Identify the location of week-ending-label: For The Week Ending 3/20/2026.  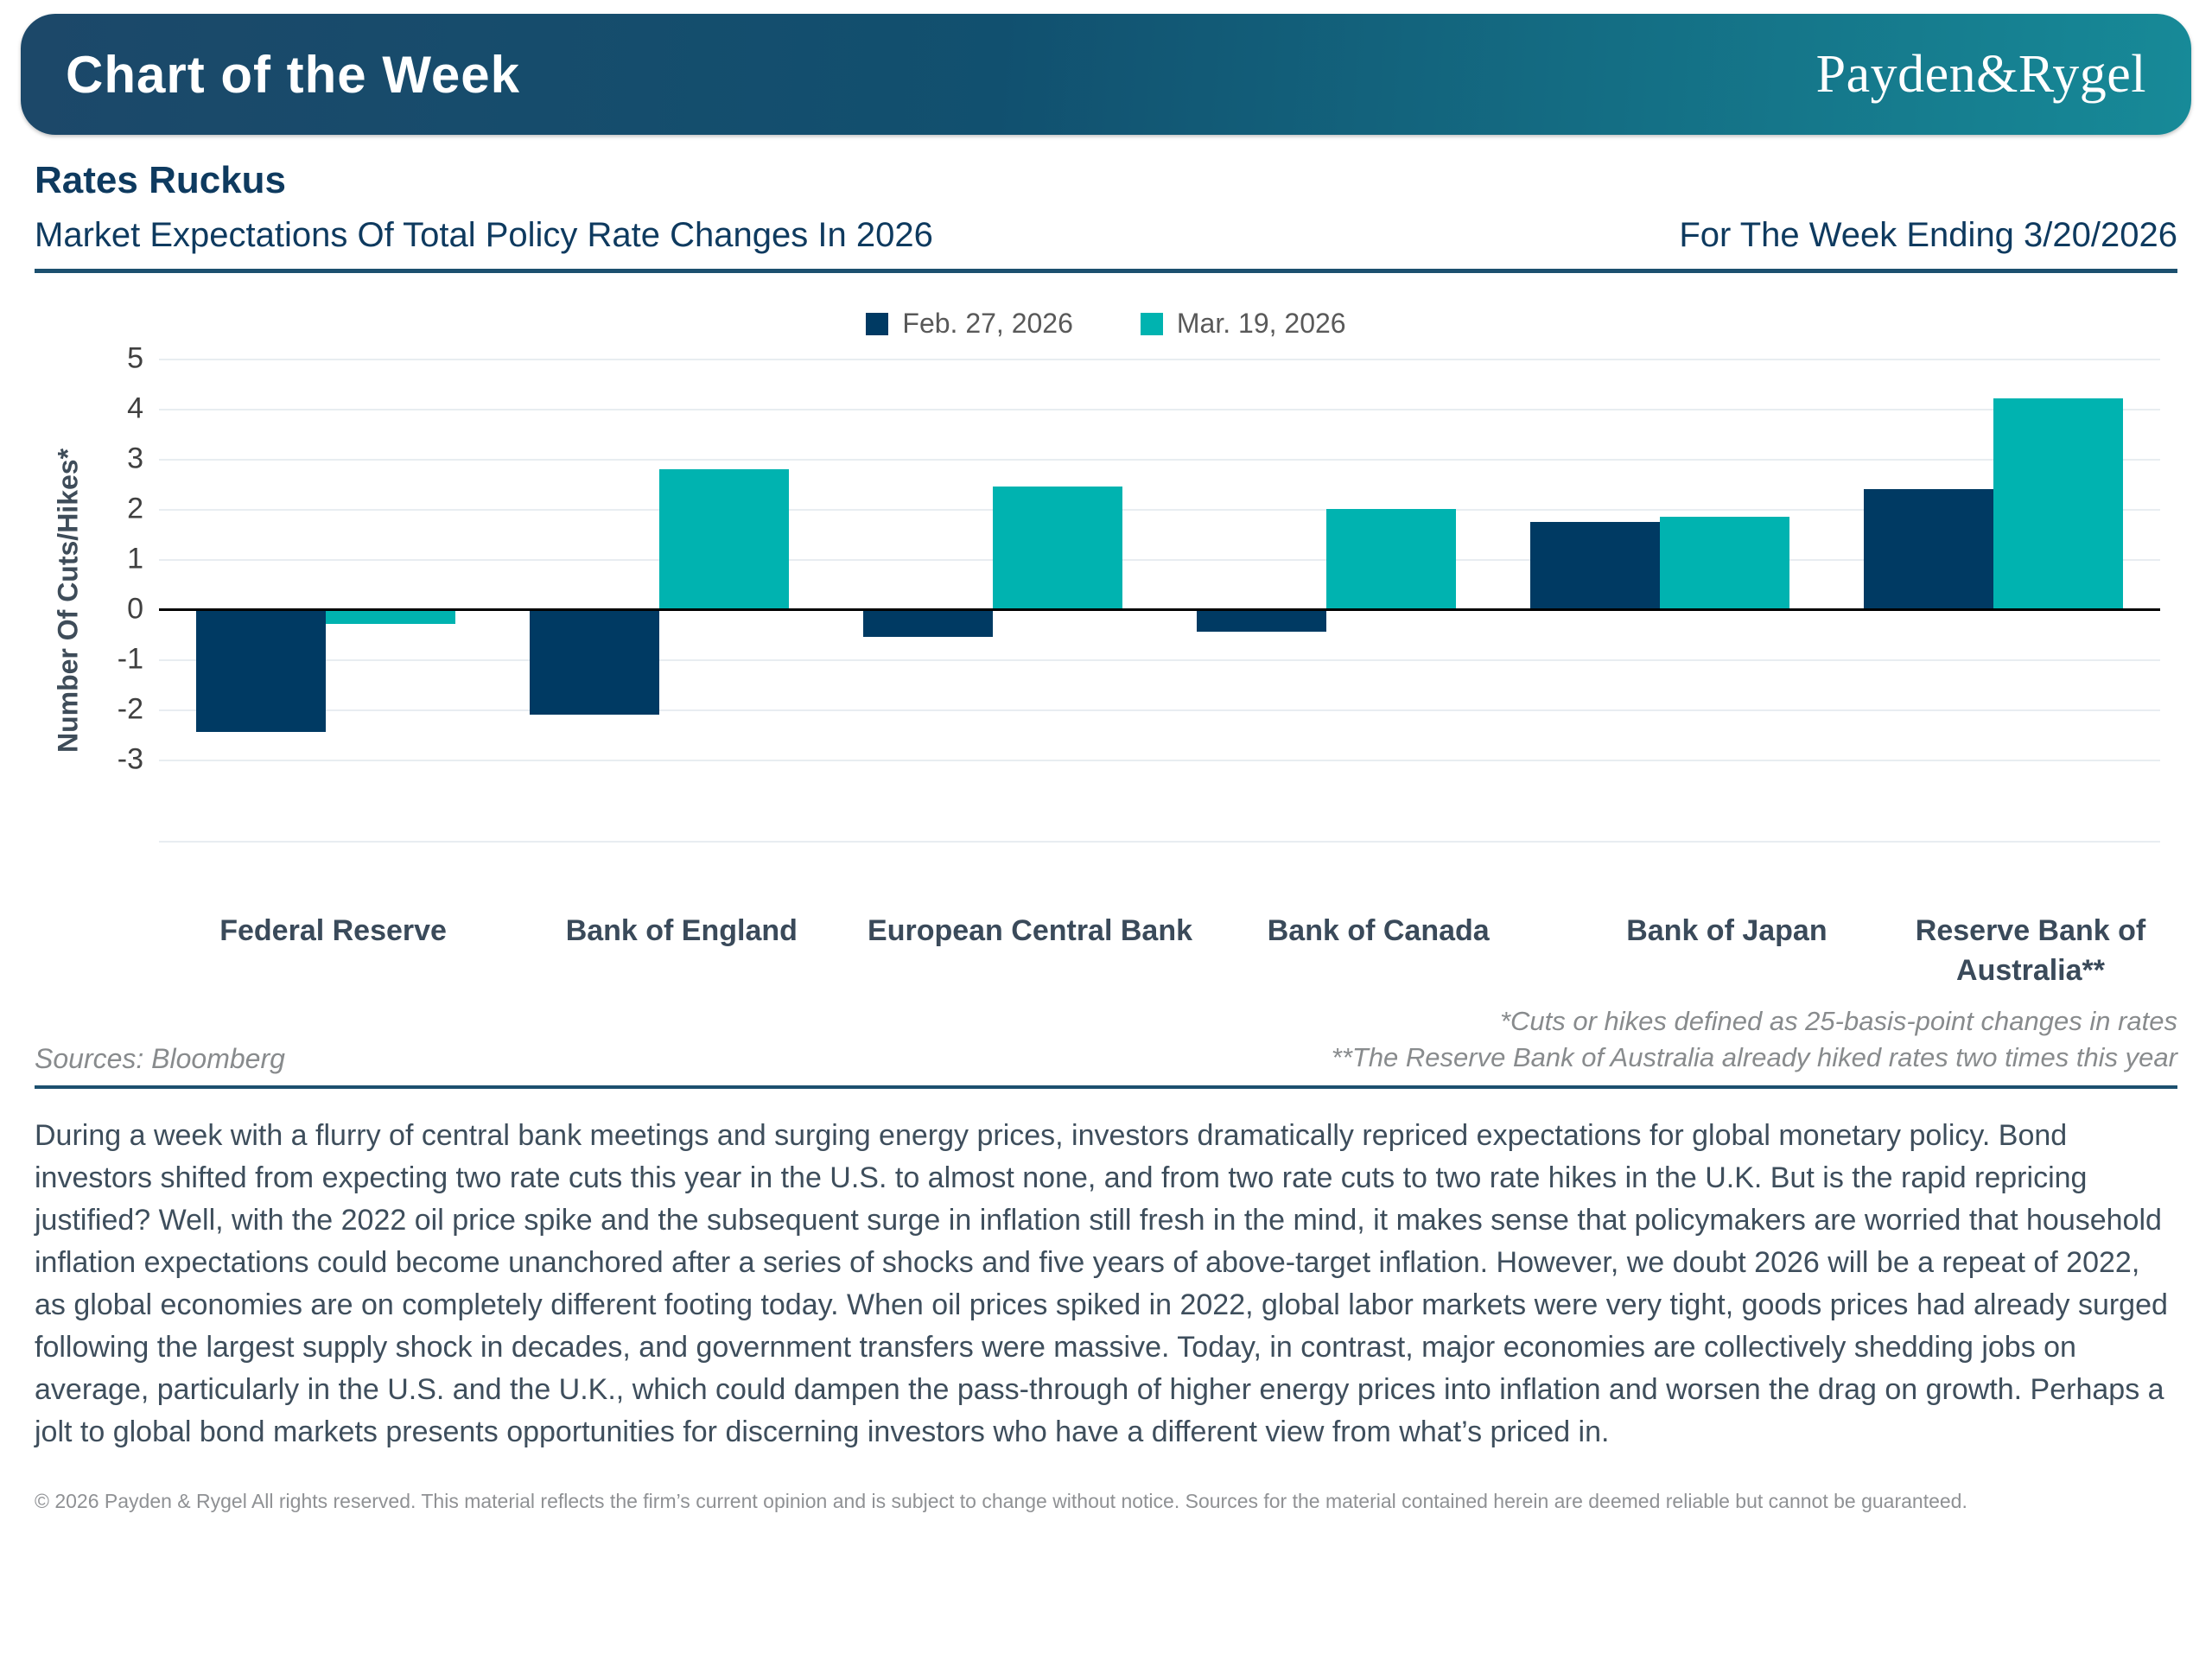
(1928, 235).